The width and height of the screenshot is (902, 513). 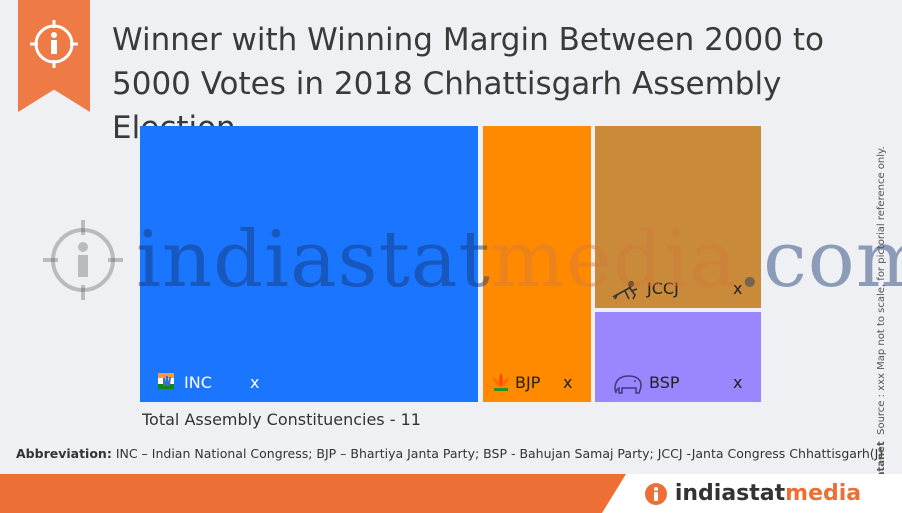 What do you see at coordinates (567, 382) in the screenshot?
I see `cell-value-bjp: x` at bounding box center [567, 382].